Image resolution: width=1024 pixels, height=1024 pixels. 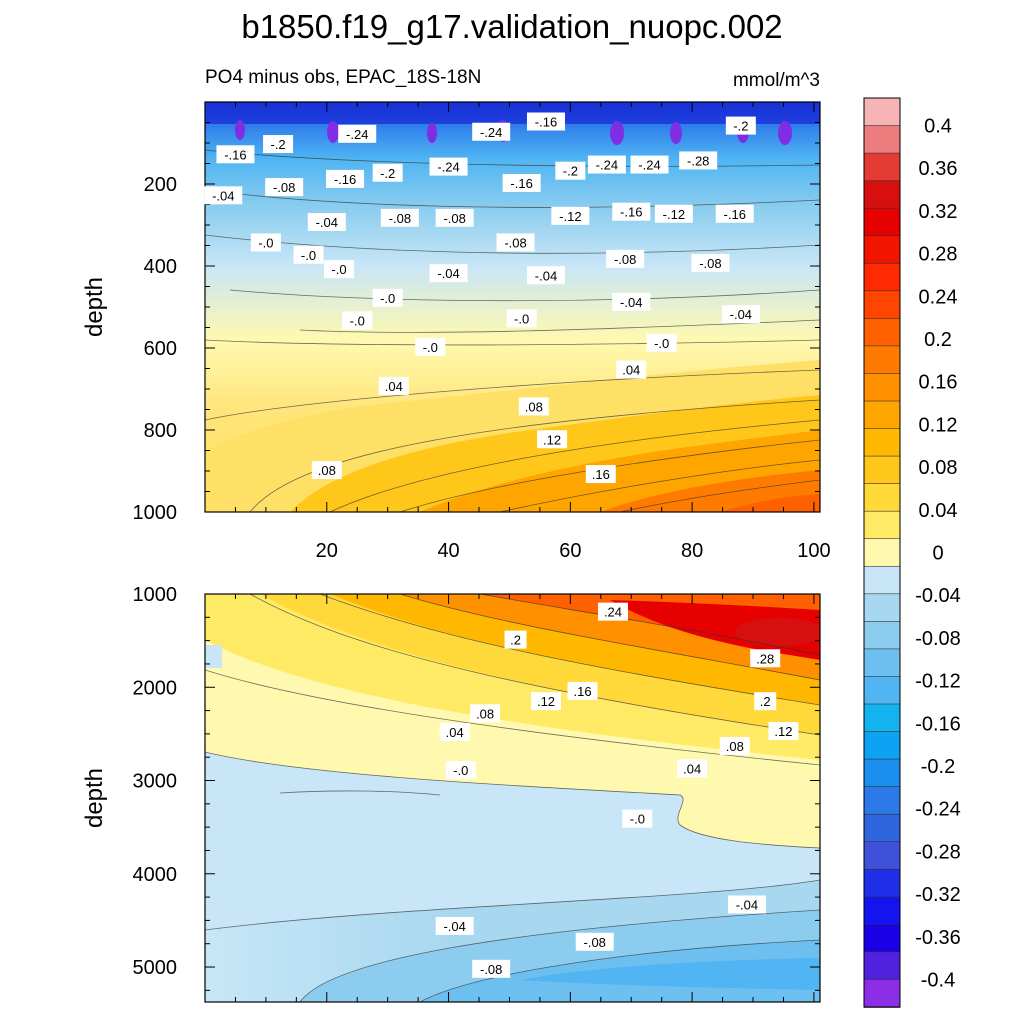 I want to click on x-tick-label: 20, so click(x=327, y=551).